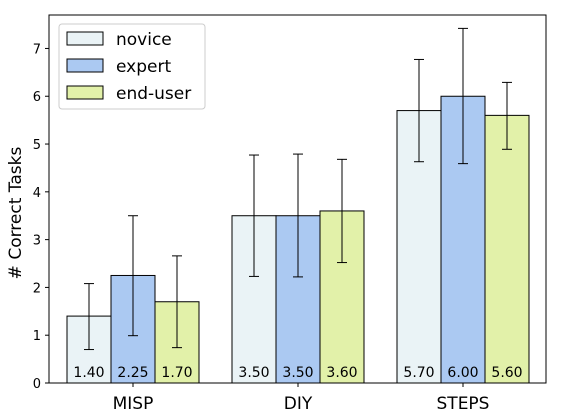 The height and width of the screenshot is (417, 563). I want to click on x-tick-label-misp: MISP, so click(133, 404).